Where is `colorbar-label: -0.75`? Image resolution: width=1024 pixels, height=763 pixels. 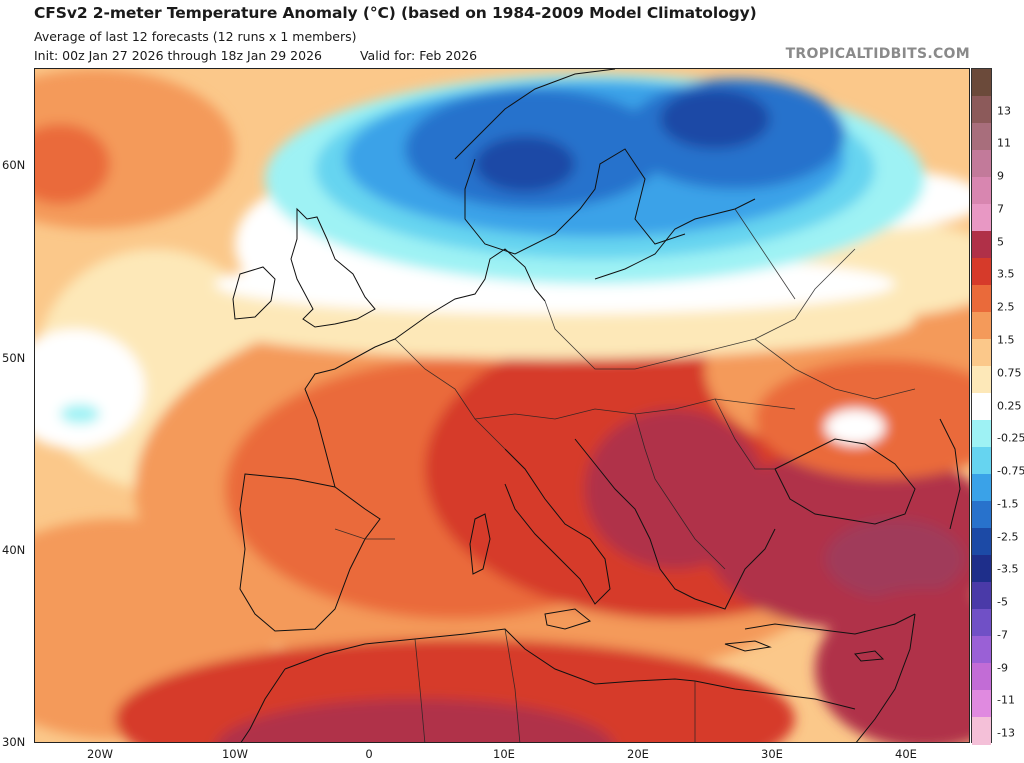 colorbar-label: -0.75 is located at coordinates (1010, 471).